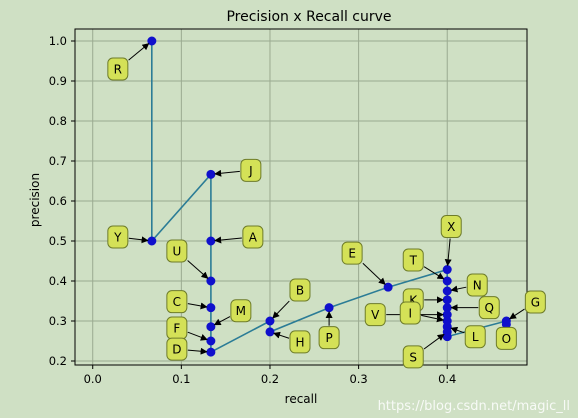 This screenshot has height=418, width=578. Describe the element at coordinates (58, 241) in the screenshot. I see `y-tick-label: 0.5` at that location.